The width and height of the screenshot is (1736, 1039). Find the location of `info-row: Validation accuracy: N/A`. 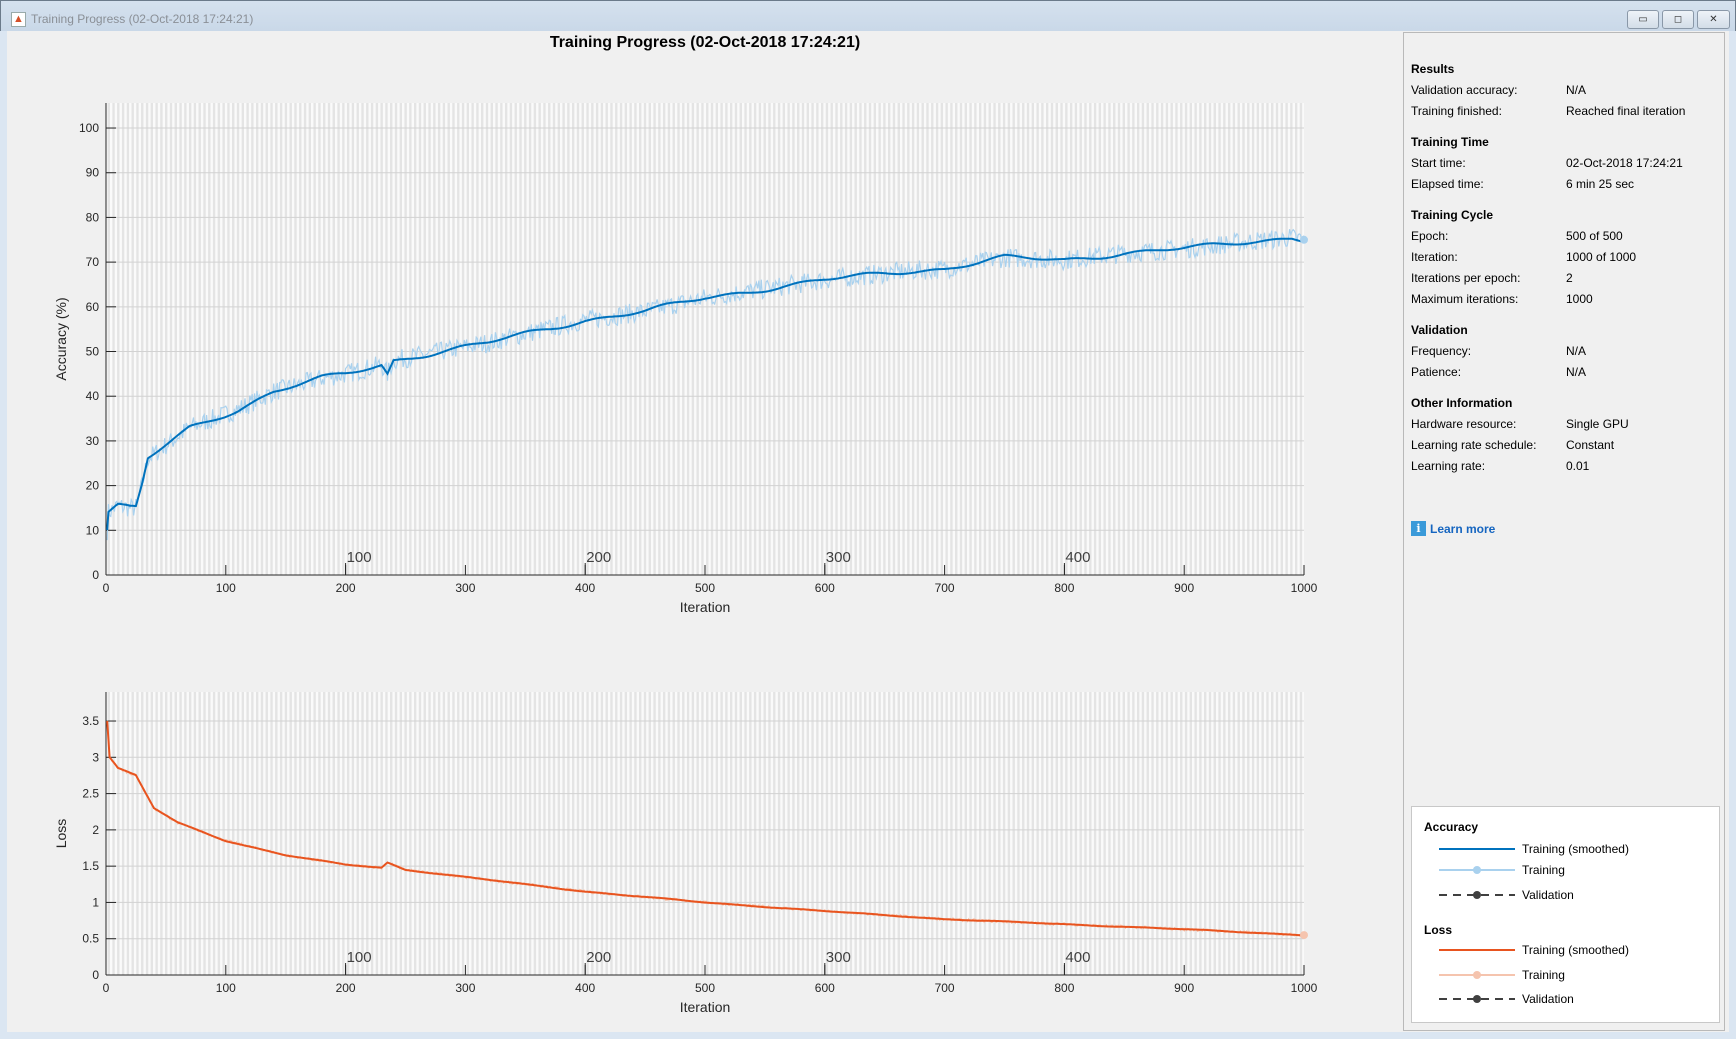

info-row: Validation accuracy: N/A is located at coordinates (1566, 90).